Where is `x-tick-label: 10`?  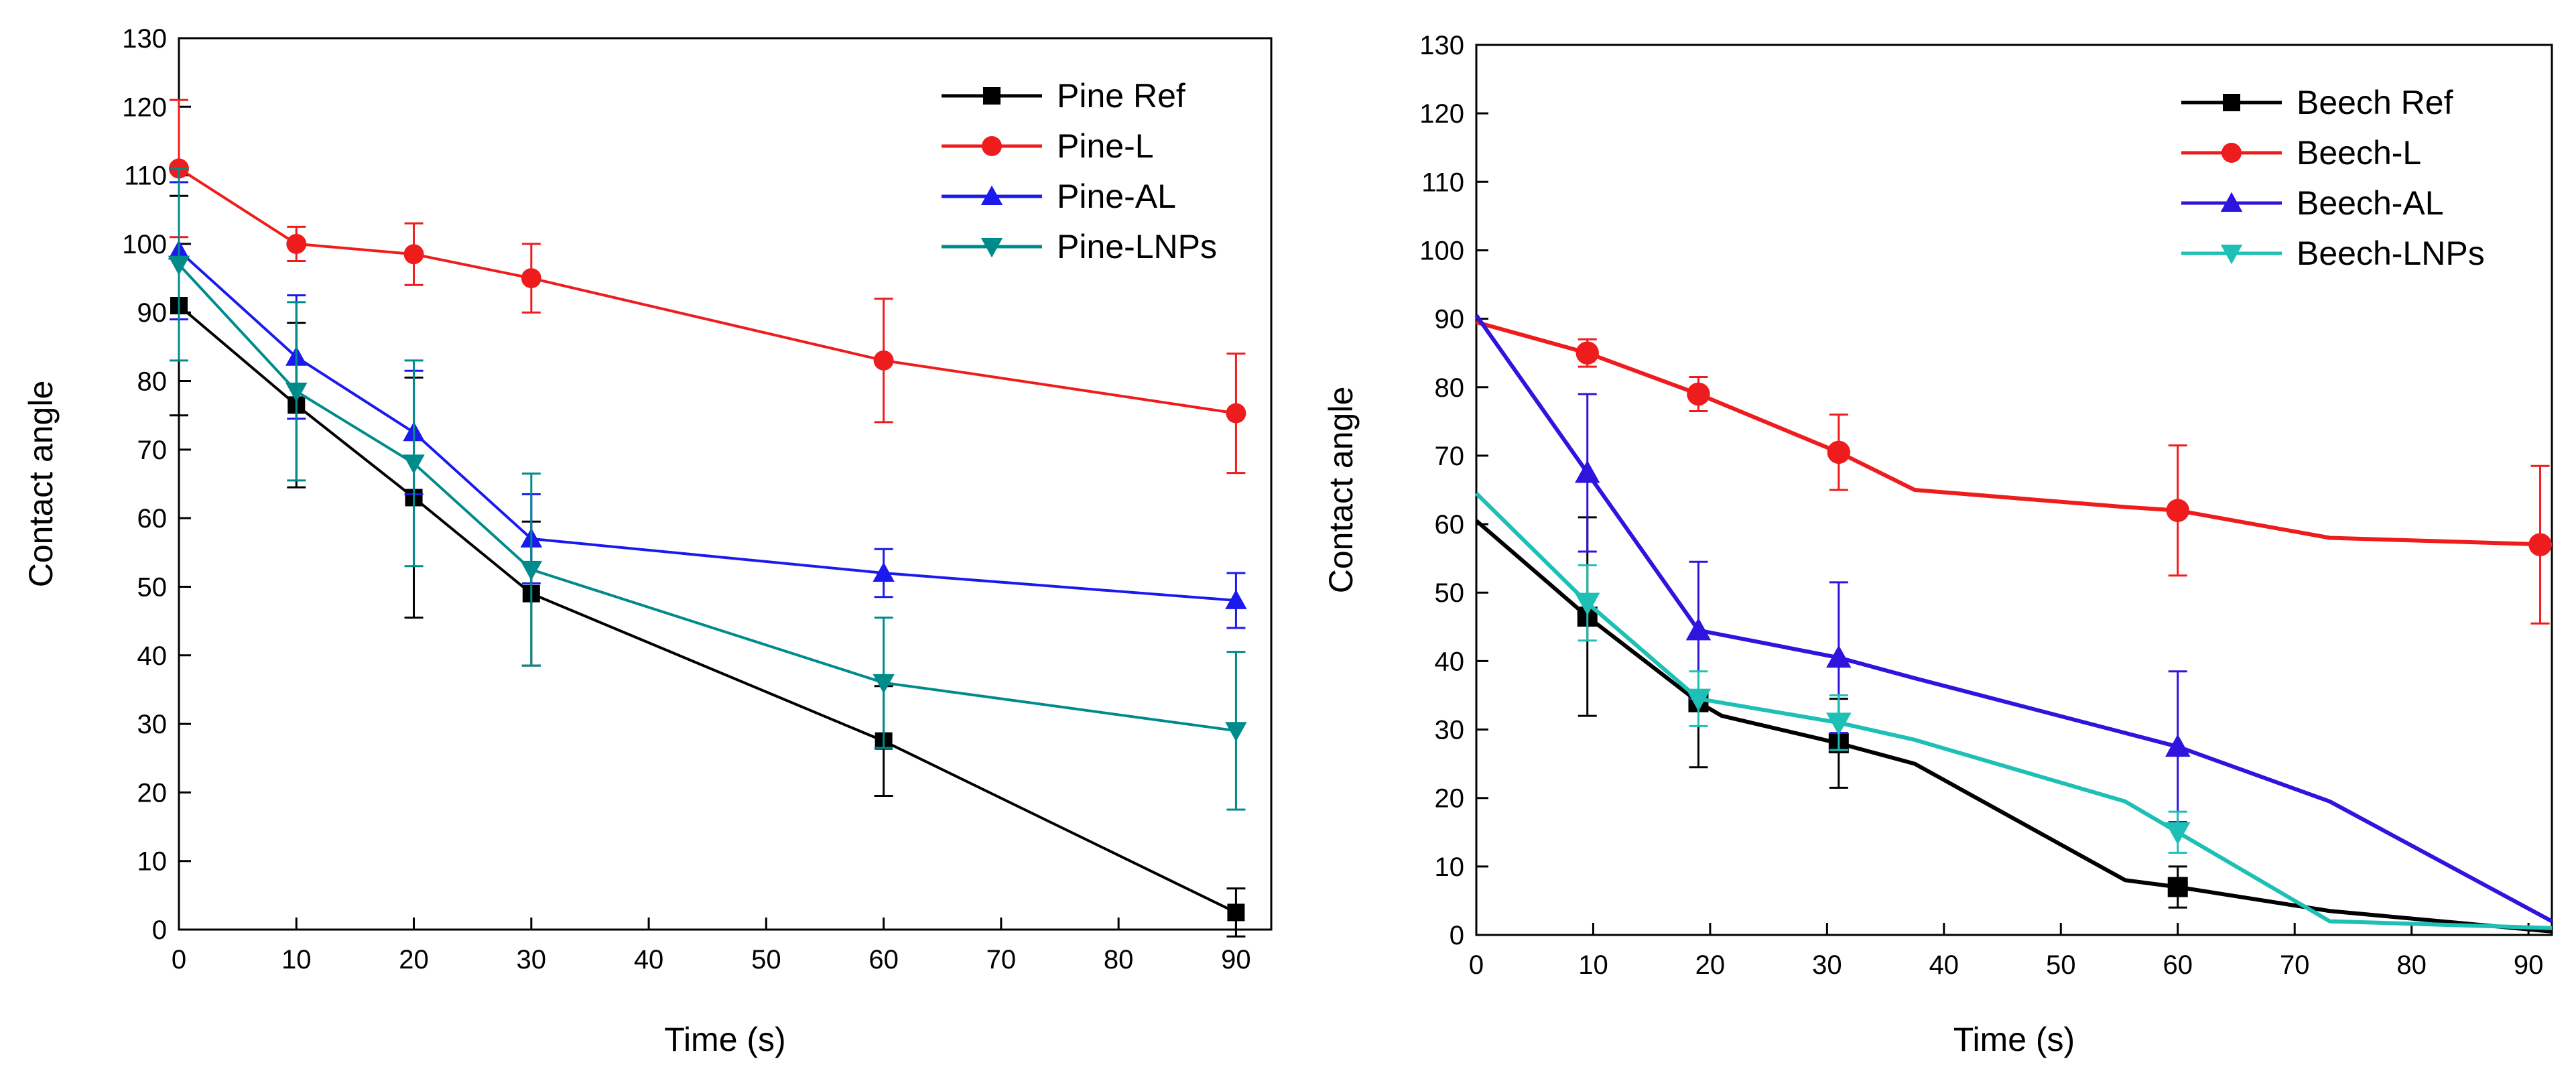 x-tick-label: 10 is located at coordinates (1593, 965).